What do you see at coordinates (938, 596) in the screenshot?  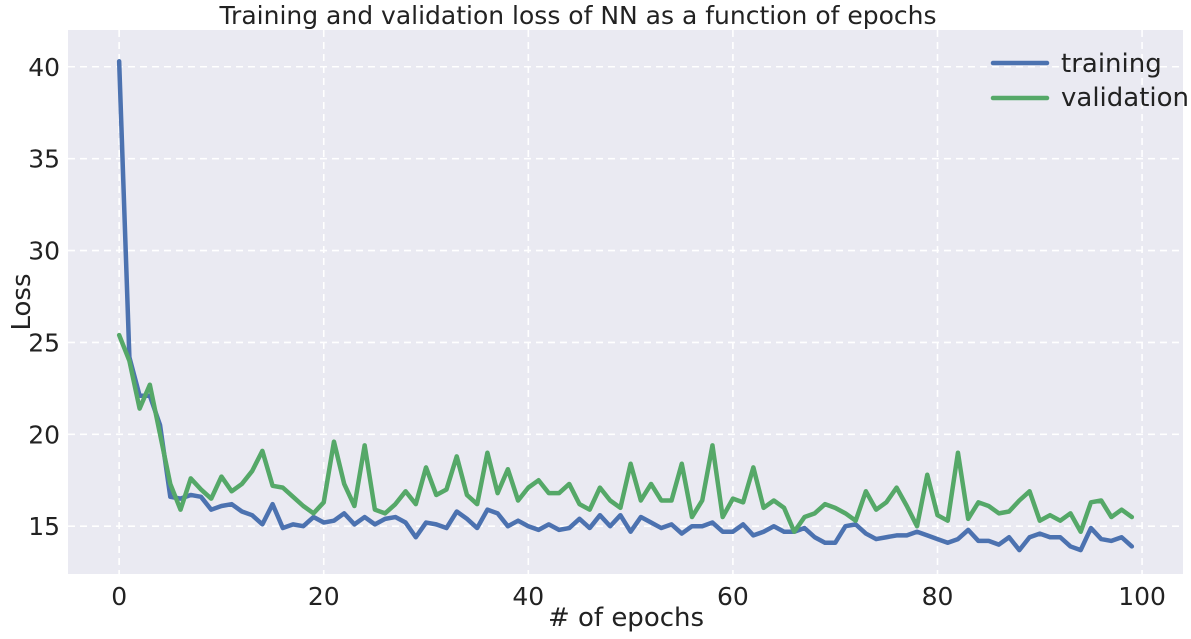 I see `x-tick-label: 80` at bounding box center [938, 596].